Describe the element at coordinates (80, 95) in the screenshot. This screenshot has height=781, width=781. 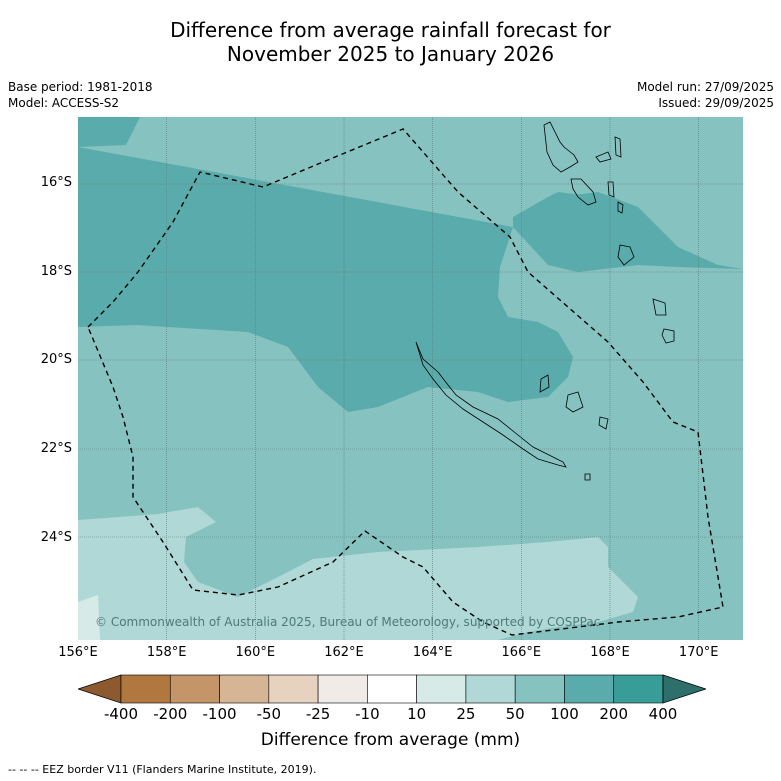
I see `meta-left: Base period: 1981-2018 Model: ACCESS-S2` at that location.